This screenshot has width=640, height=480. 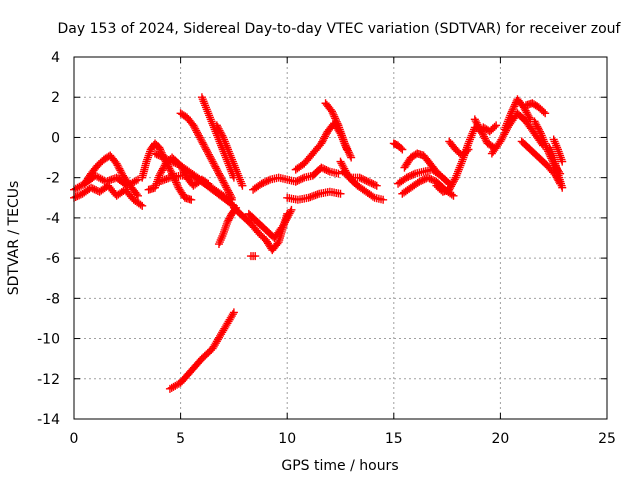 I want to click on y-tick-label: -4, so click(x=53, y=219).